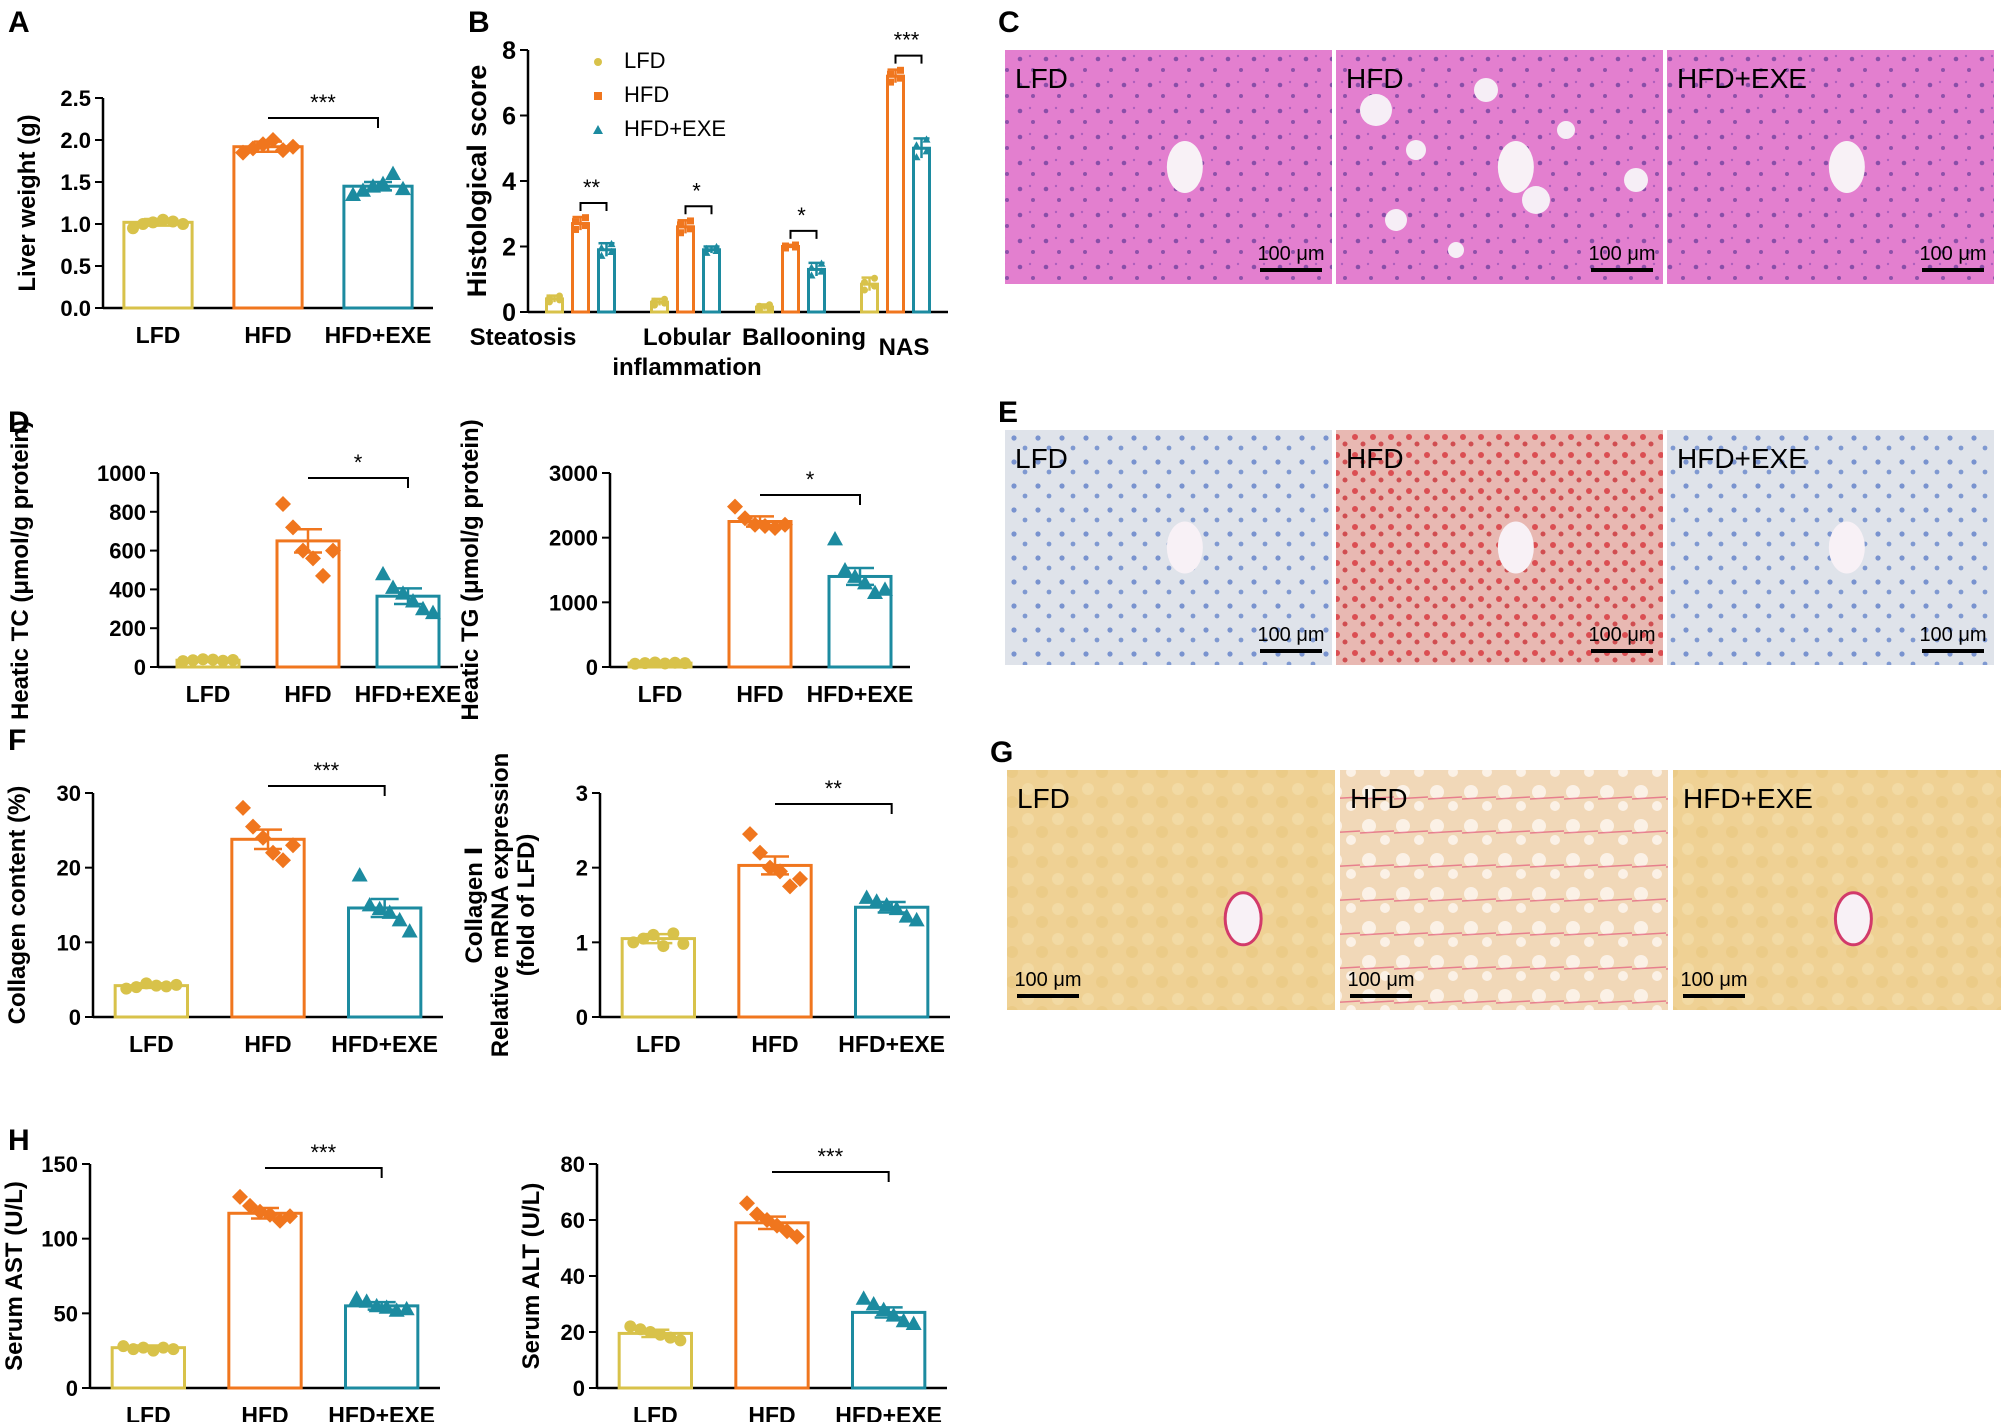 This screenshot has height=1422, width=2008. What do you see at coordinates (20, 570) in the screenshot?
I see `y-axis-title: Heatic TC (μmol/g protein)` at bounding box center [20, 570].